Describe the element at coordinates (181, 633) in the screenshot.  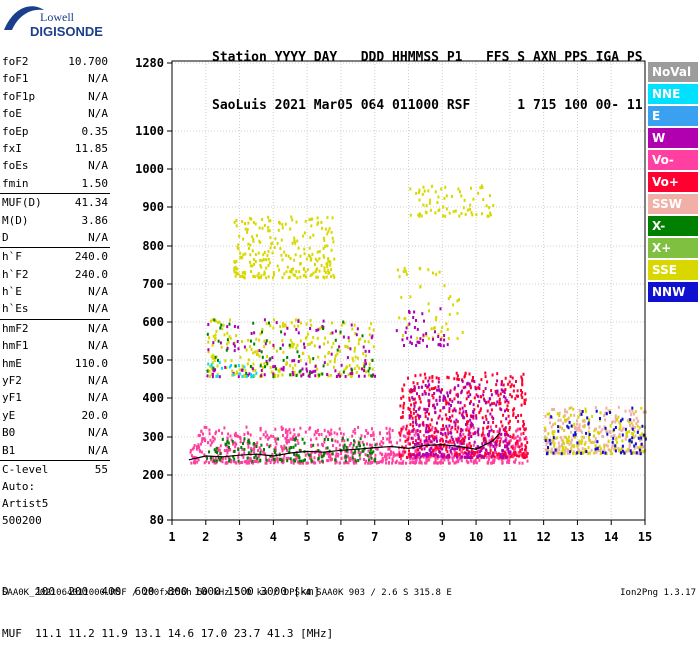
I see `muf-value: 14.6` at that location.